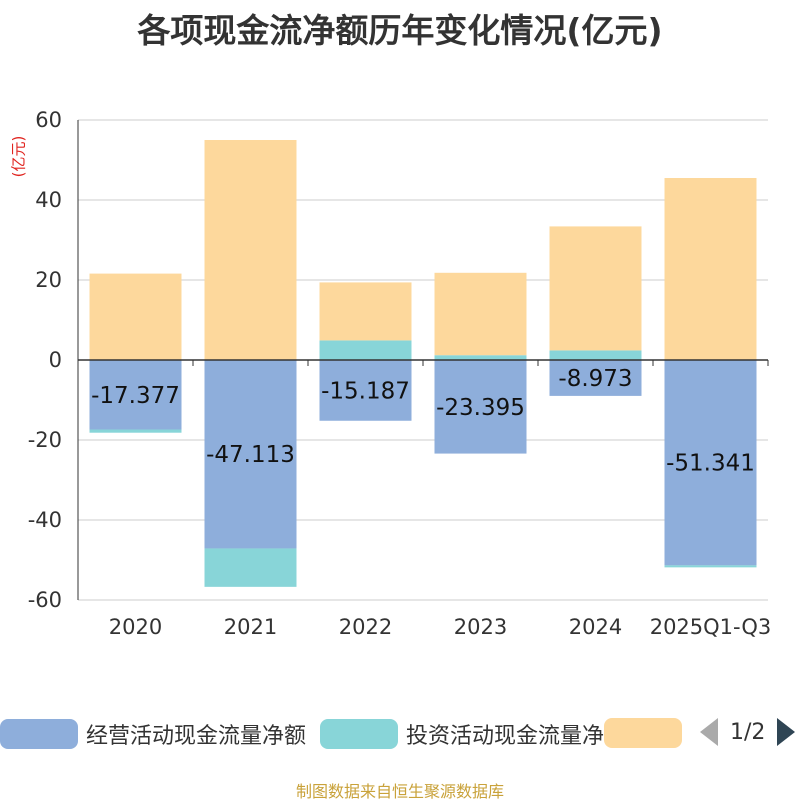 This screenshot has height=802, width=800. What do you see at coordinates (359, 734) in the screenshot?
I see `legend-swatch-investing` at bounding box center [359, 734].